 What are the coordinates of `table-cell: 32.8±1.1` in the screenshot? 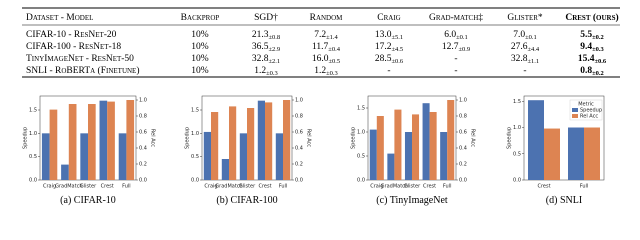 It's located at (525, 59).